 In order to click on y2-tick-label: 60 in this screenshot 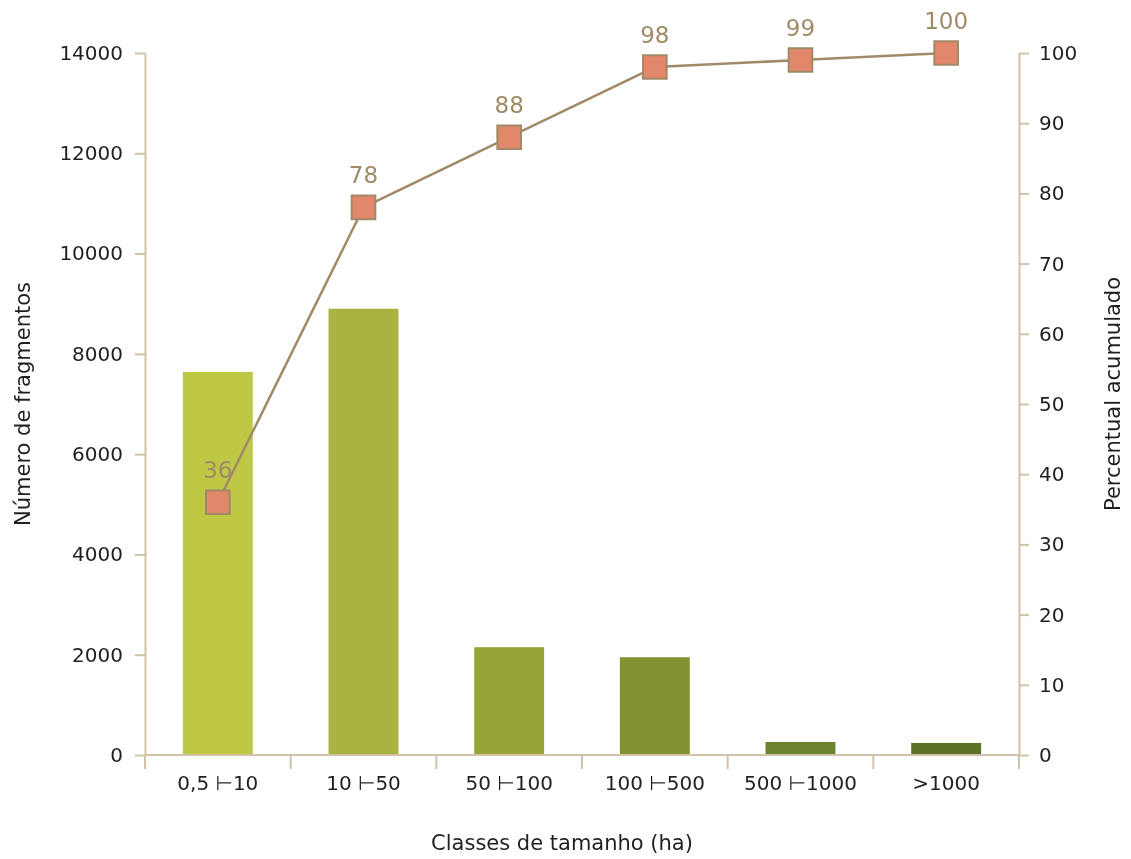, I will do `click(1052, 333)`.